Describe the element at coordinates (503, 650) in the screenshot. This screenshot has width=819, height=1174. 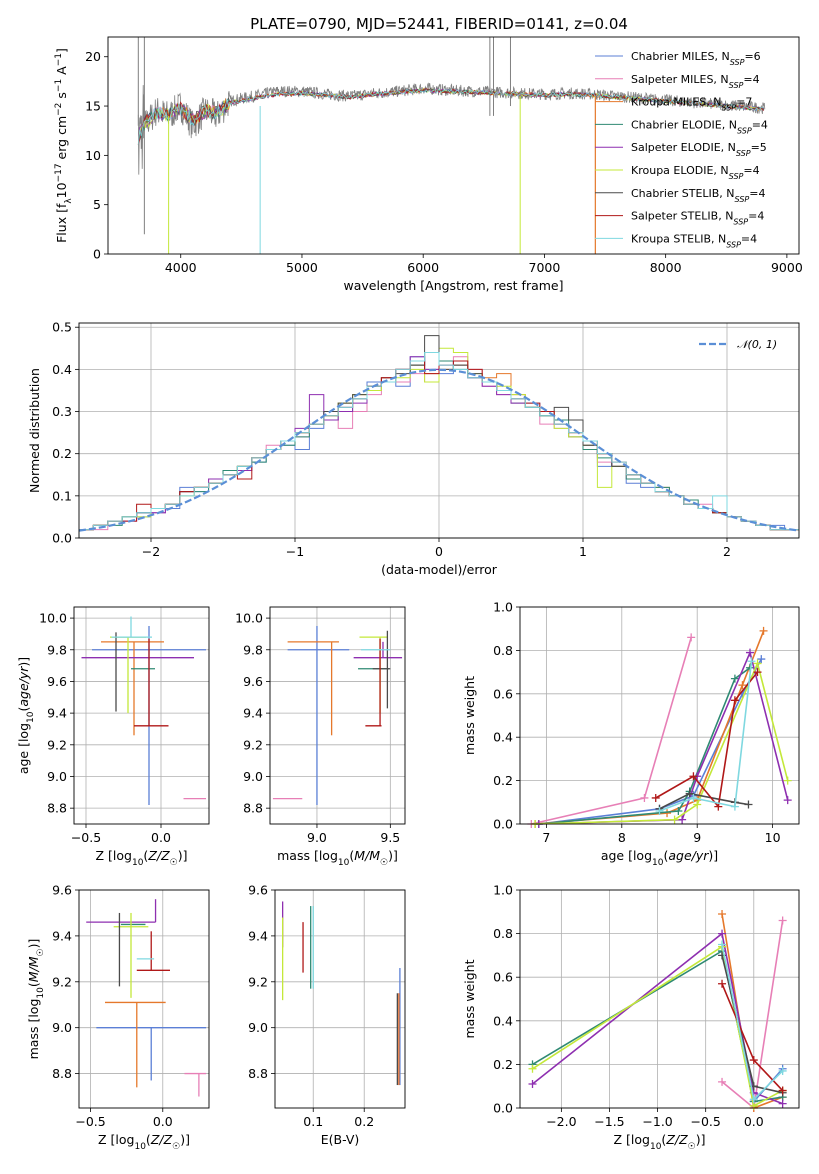
I see `y-tick-label: 0.8` at that location.